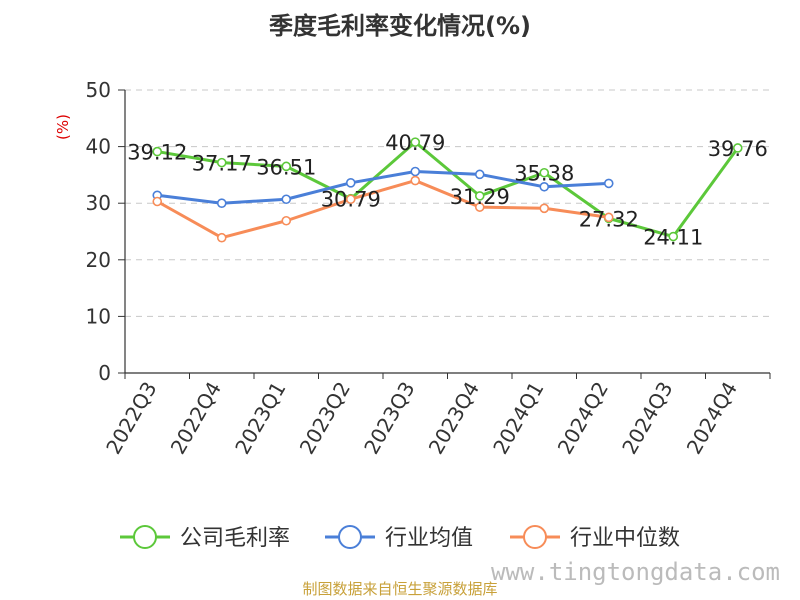 The height and width of the screenshot is (600, 800). What do you see at coordinates (260, 418) in the screenshot?
I see `x-tick-label: 2023Q1` at bounding box center [260, 418].